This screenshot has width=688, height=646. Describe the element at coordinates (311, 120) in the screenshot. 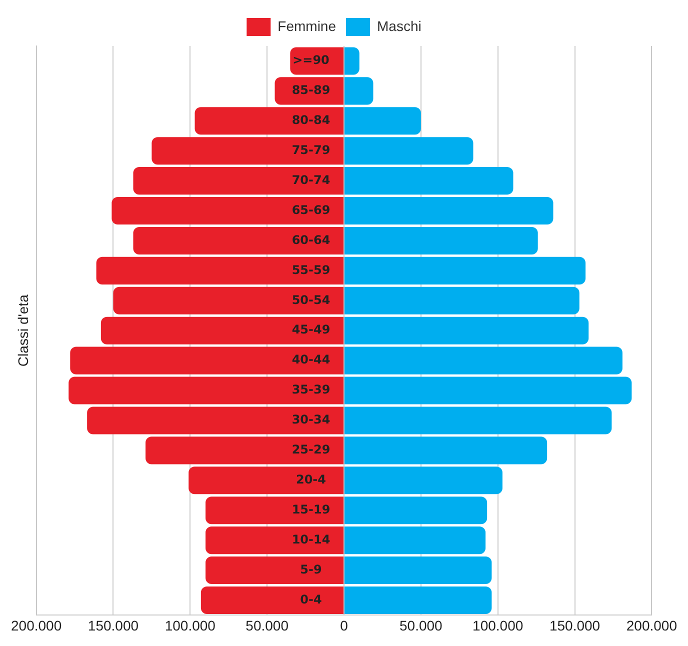

I see `y-tick-label: 80-84` at that location.